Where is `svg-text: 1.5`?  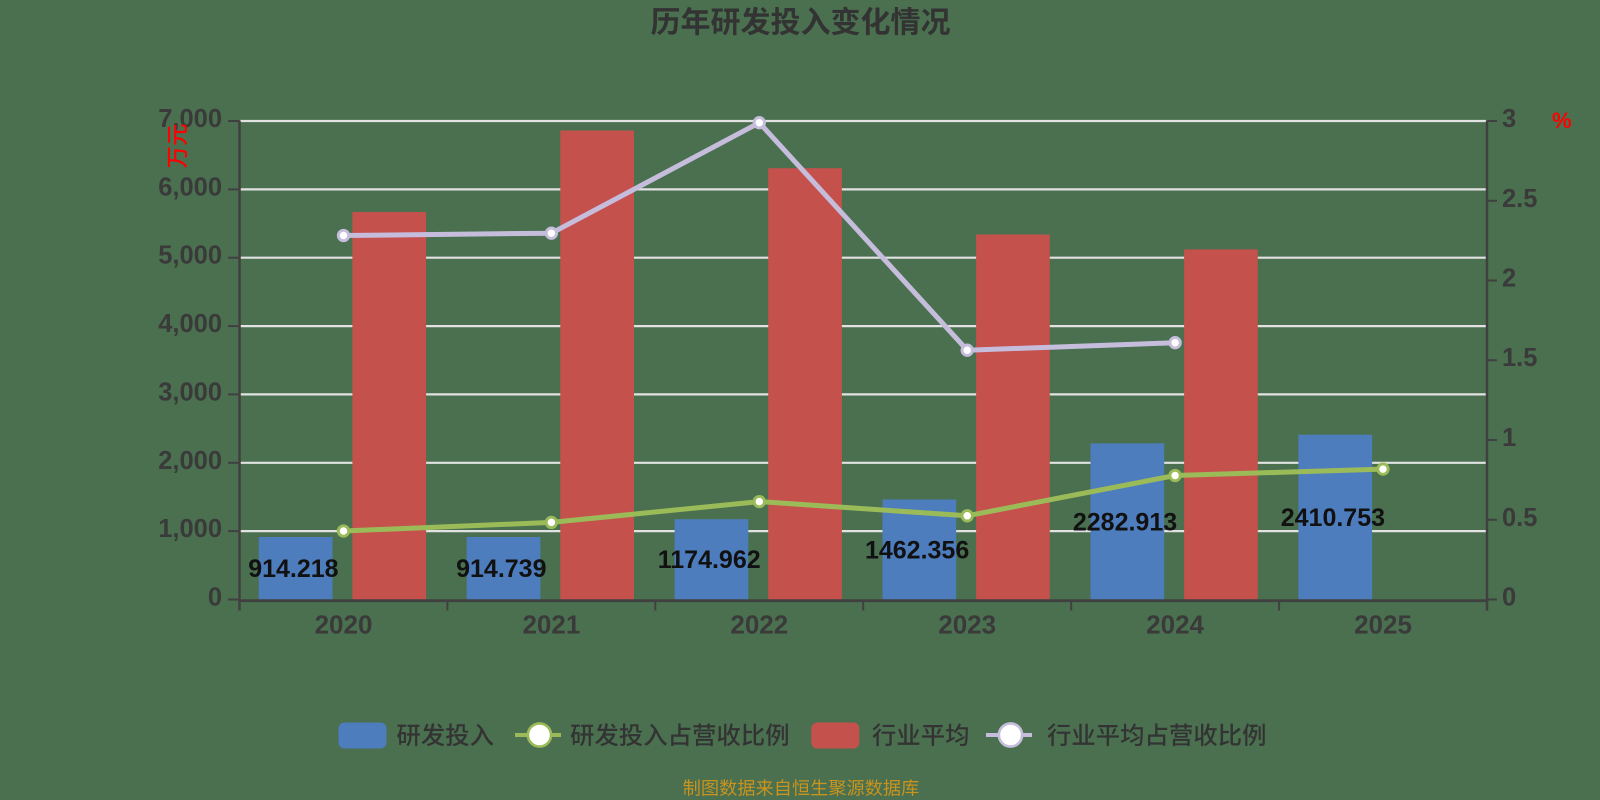 svg-text: 1.5 is located at coordinates (1519, 358).